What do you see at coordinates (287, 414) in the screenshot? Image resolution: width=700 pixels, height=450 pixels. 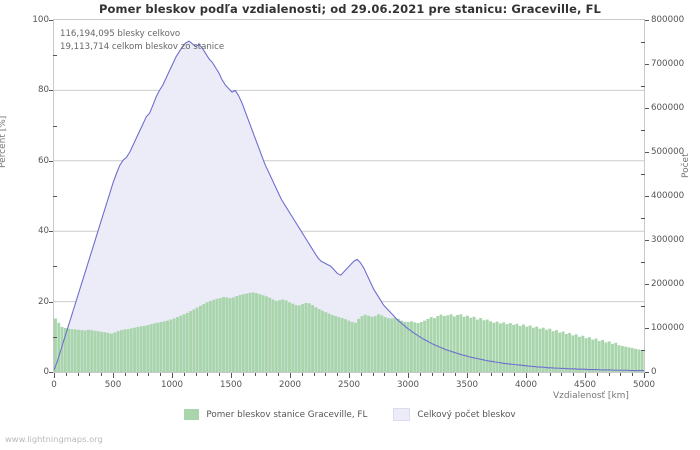 I see `legend-label-station-ratio: Pomer bleskov stanice Graceville, FL` at bounding box center [287, 414].